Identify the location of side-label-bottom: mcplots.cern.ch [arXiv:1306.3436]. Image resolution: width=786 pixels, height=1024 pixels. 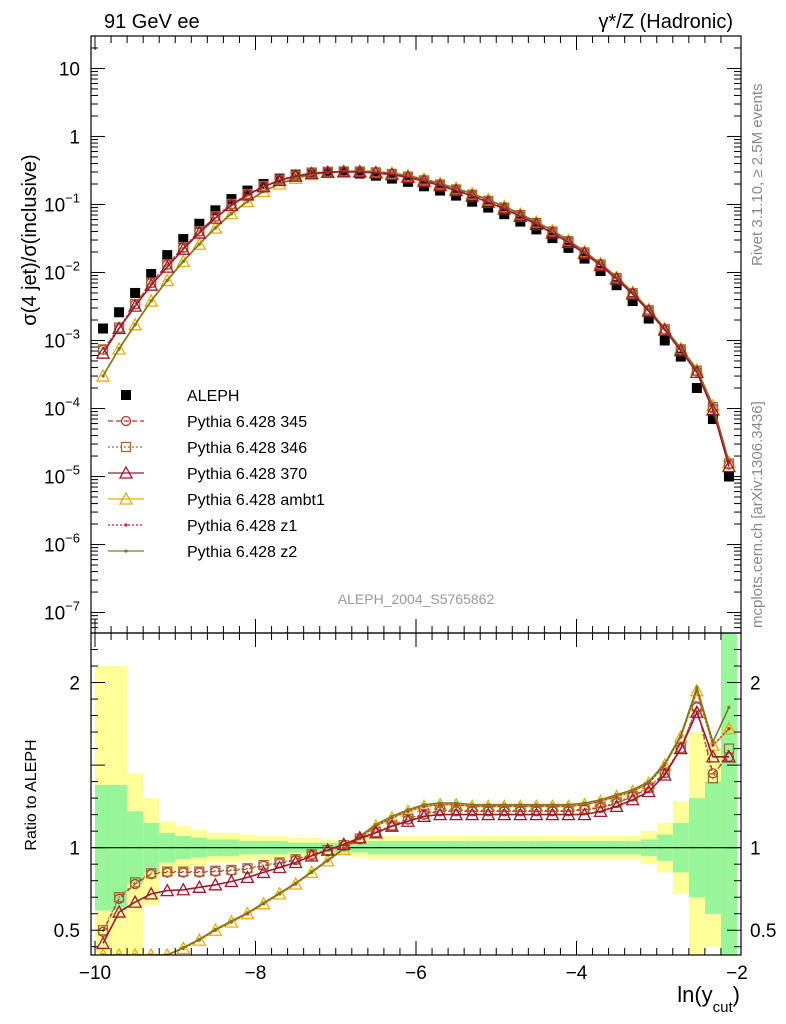
(757, 514).